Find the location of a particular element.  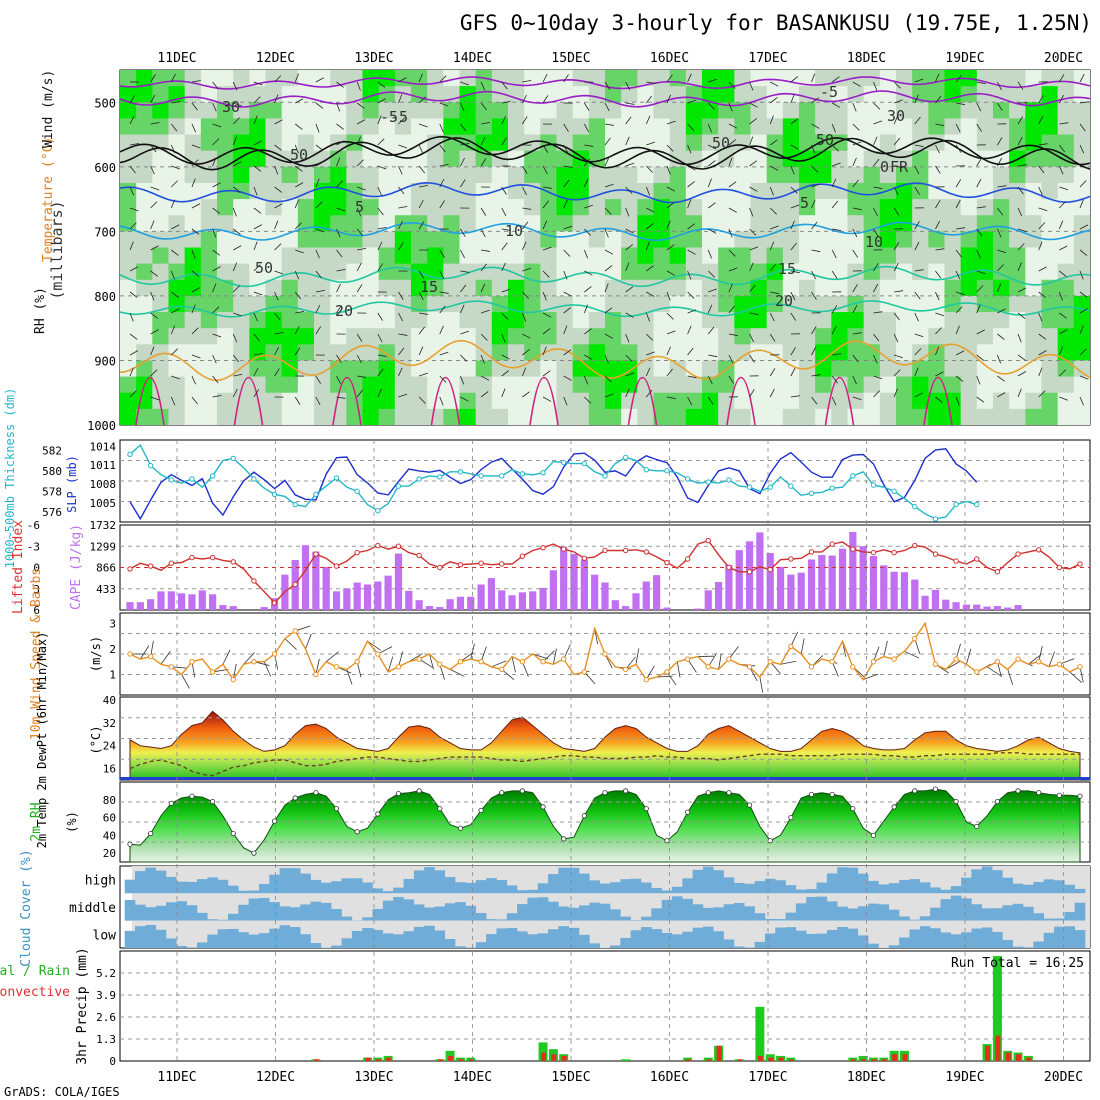

rh2m-tick-label: 60 is located at coordinates (109, 818).